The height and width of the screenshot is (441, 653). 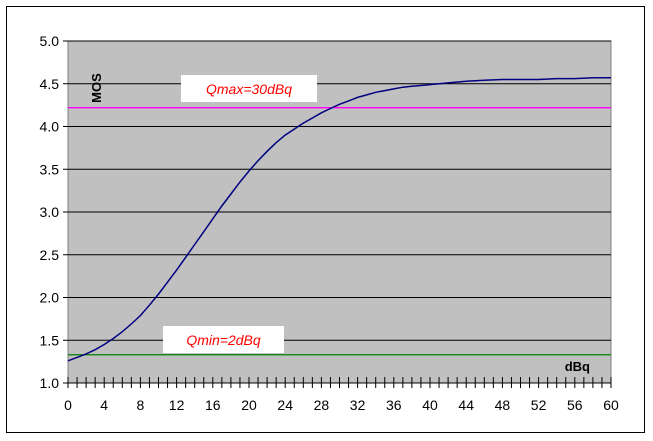 What do you see at coordinates (322, 405) in the screenshot?
I see `x-tick-label: 28` at bounding box center [322, 405].